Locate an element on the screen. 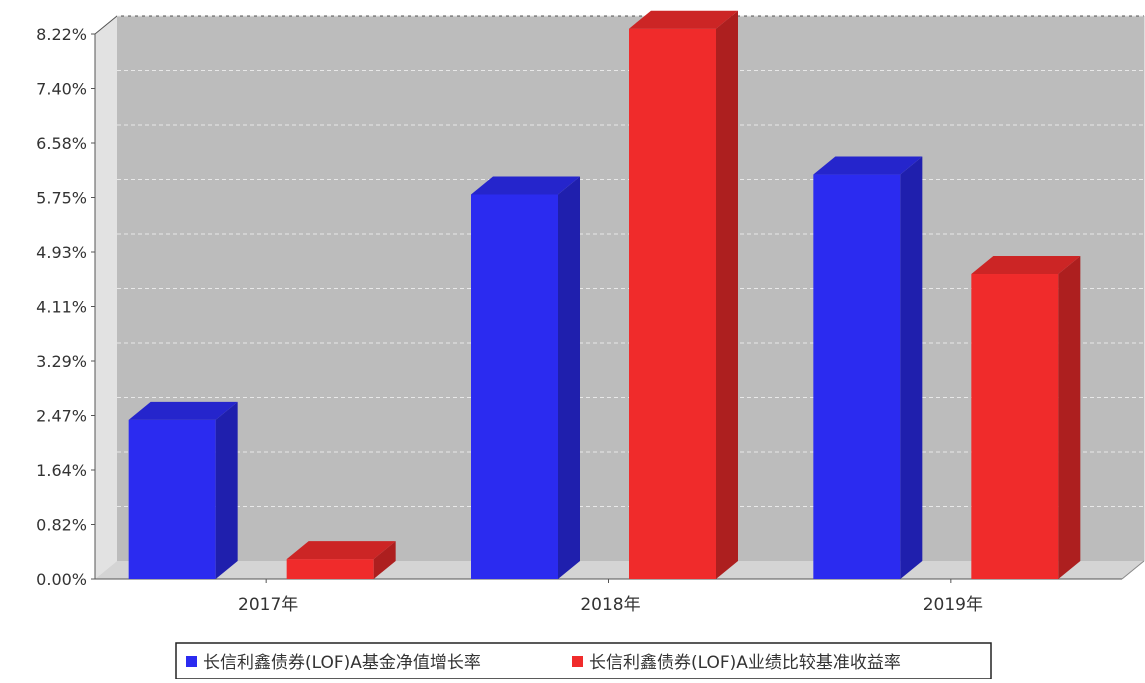 The image size is (1145, 683). y-tick-label: 5.75% is located at coordinates (61, 198).